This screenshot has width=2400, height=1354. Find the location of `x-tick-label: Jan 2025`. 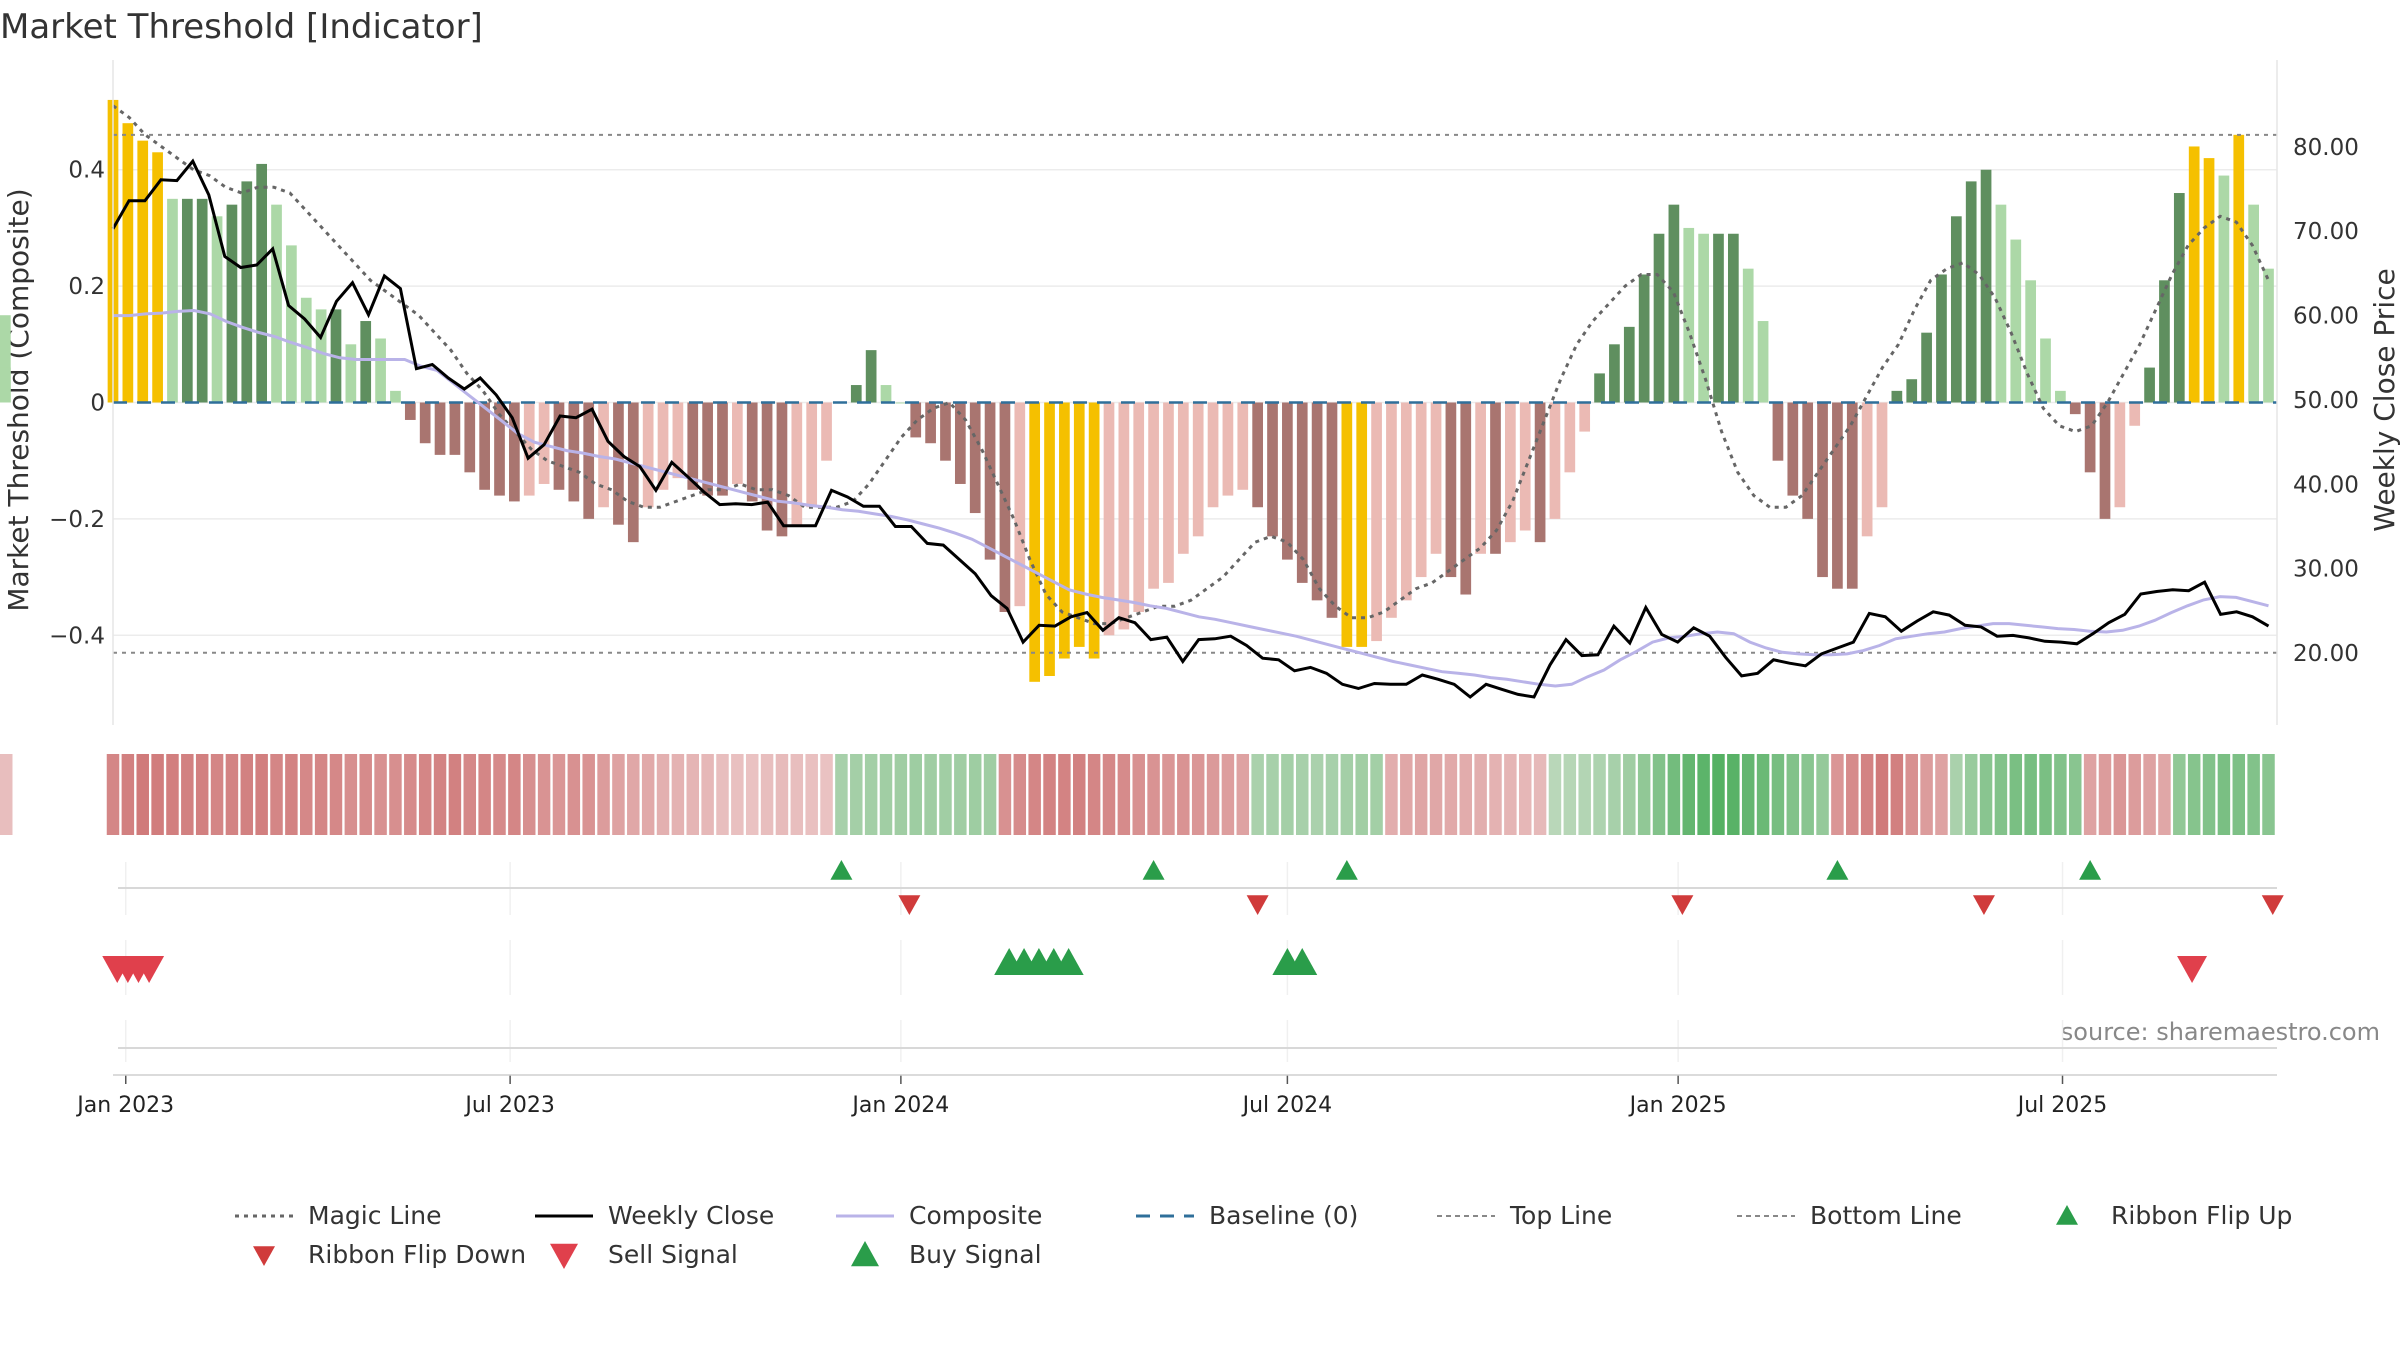

x-tick-label: Jan 2025 is located at coordinates (1677, 1105).